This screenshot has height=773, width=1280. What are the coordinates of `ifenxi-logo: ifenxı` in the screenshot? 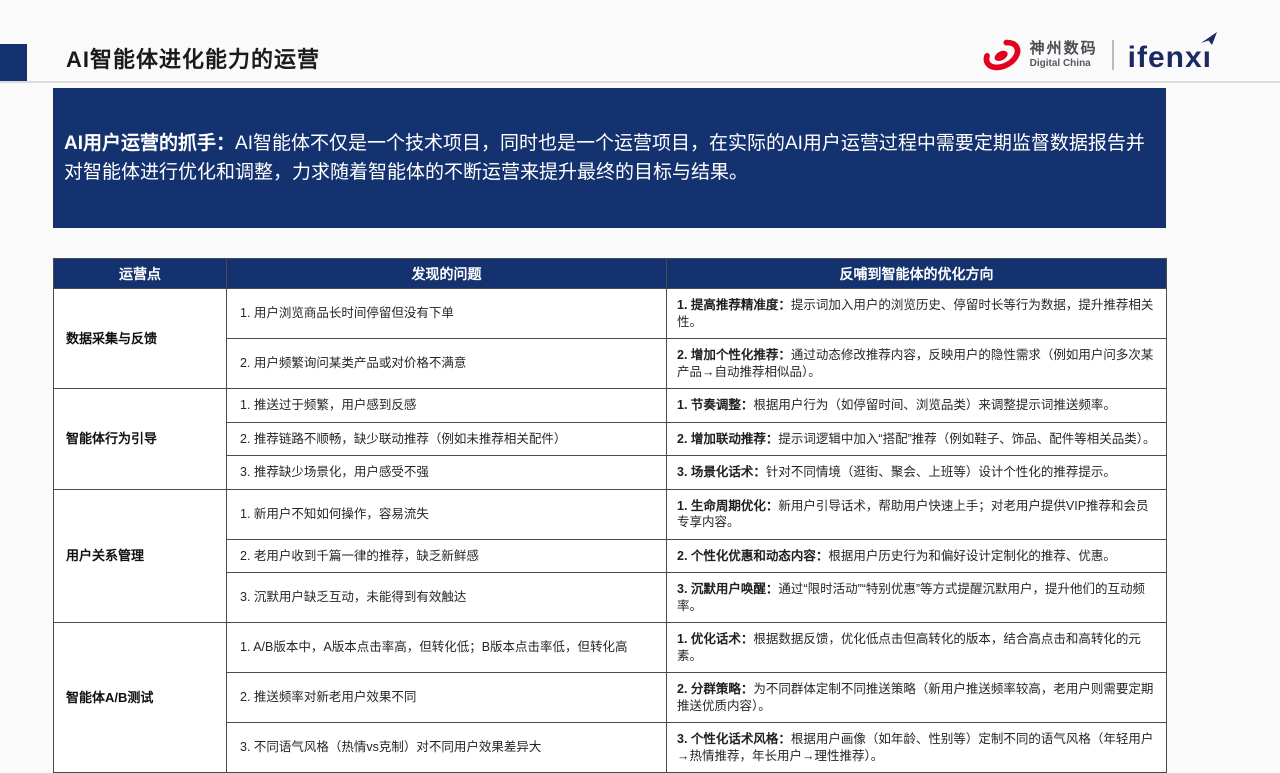 It's located at (1172, 53).